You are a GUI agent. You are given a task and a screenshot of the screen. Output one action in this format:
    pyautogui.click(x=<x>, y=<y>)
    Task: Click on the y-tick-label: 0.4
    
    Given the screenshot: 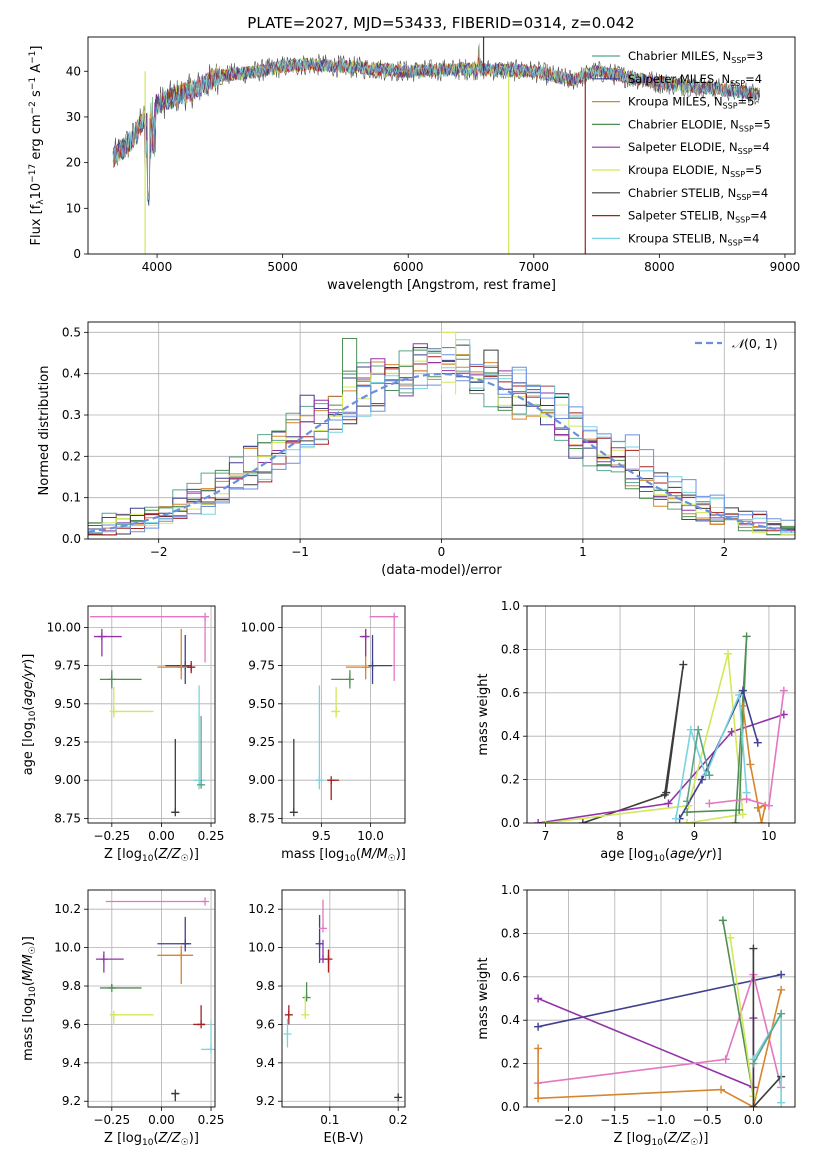 What is the action you would take?
    pyautogui.click(x=510, y=1020)
    